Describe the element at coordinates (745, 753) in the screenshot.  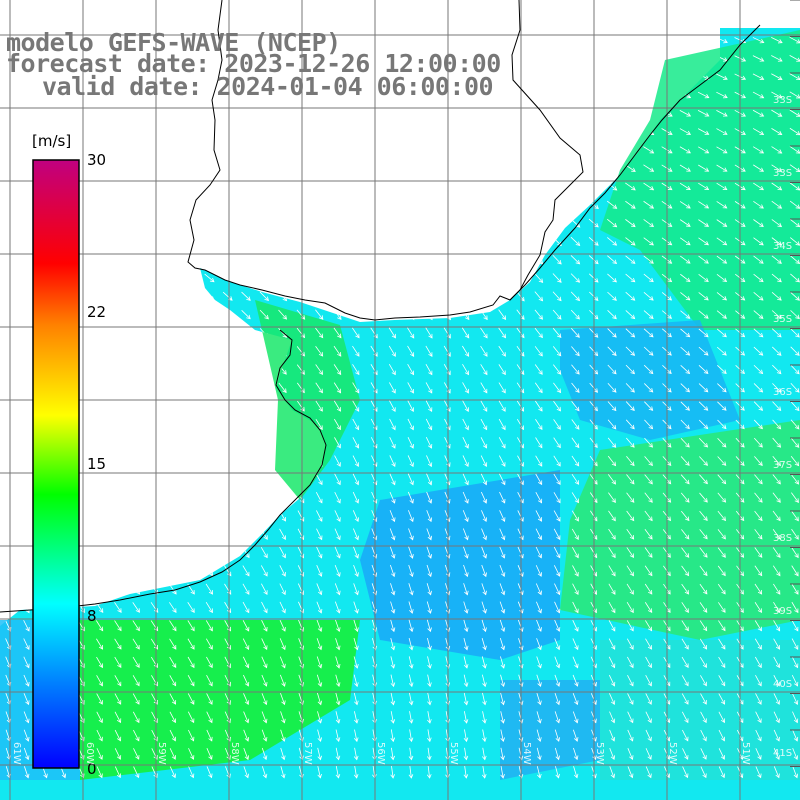
I see `lon-label: 51W` at that location.